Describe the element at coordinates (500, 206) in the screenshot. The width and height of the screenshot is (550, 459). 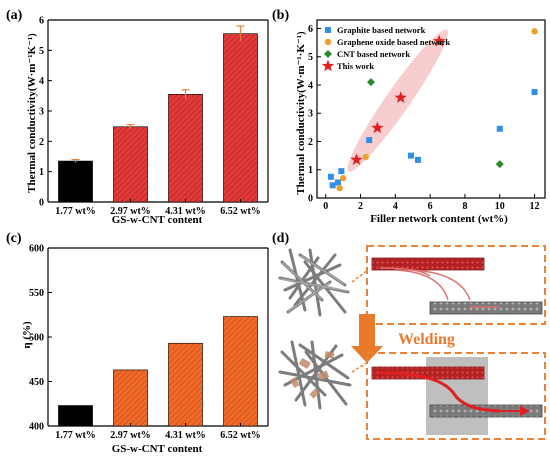
I see `x-tick-label: 10` at that location.